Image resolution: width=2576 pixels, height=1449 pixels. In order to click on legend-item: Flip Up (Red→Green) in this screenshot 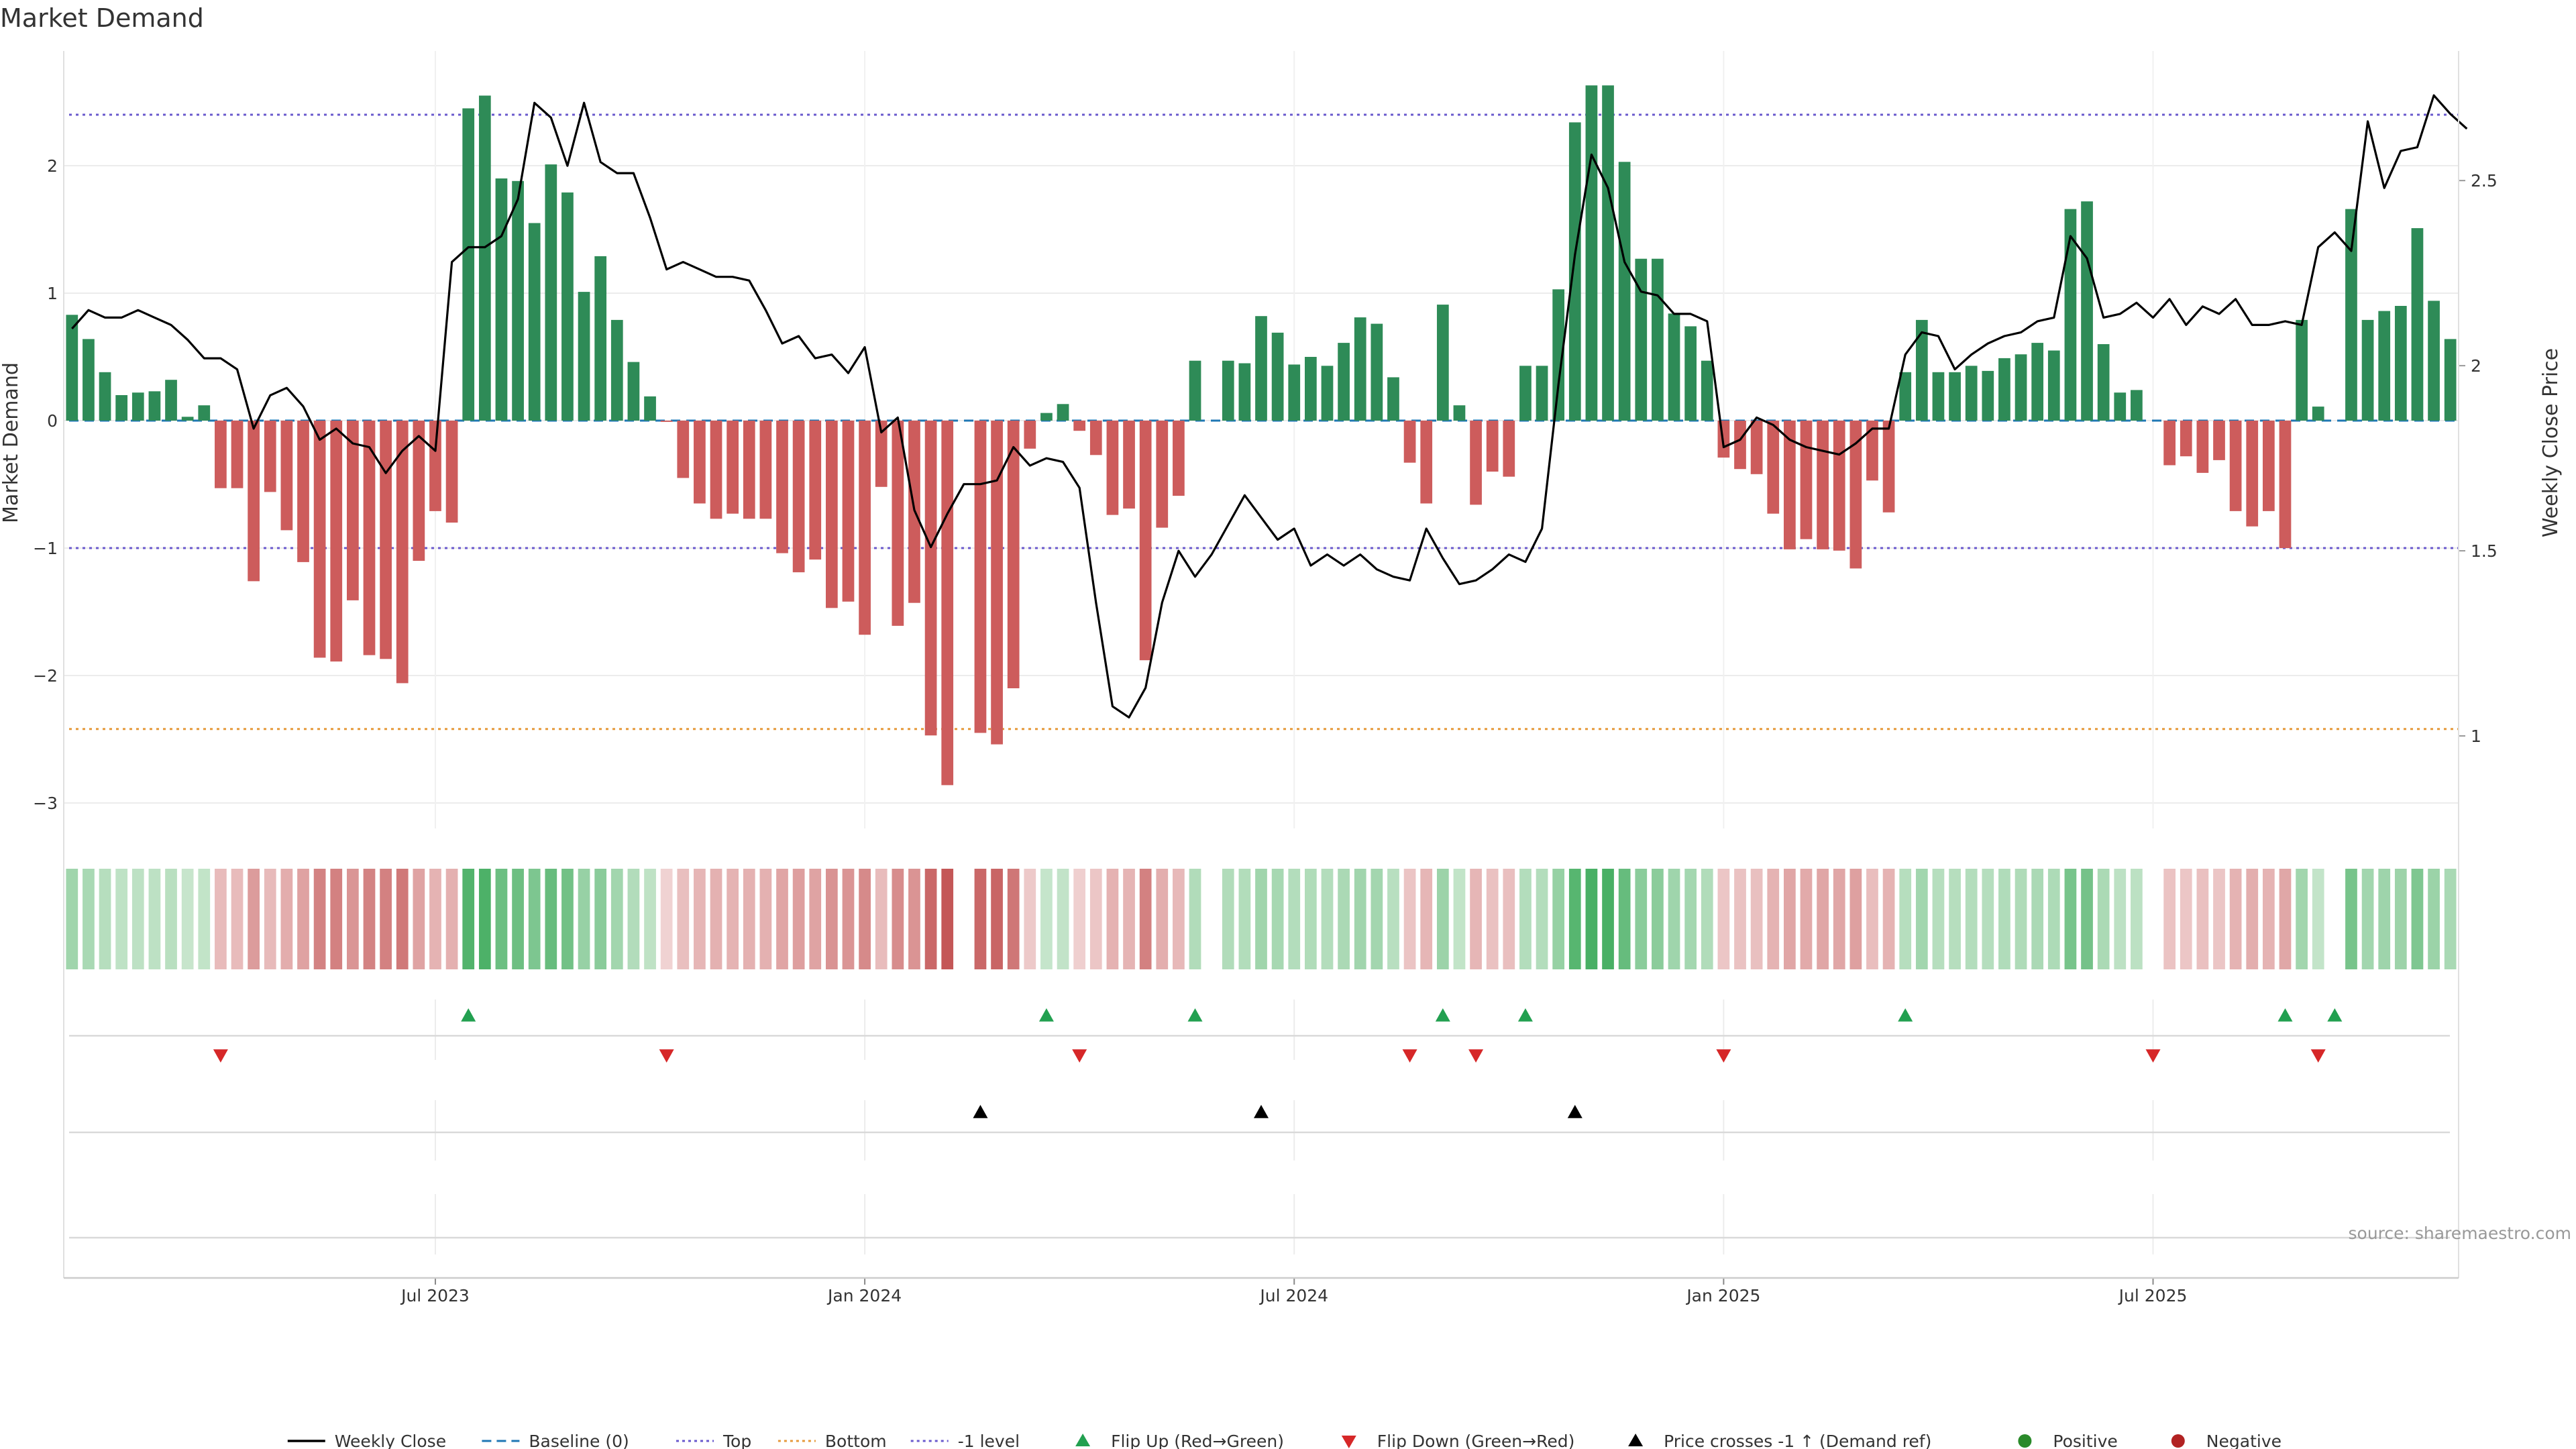, I will do `click(1179, 1440)`.